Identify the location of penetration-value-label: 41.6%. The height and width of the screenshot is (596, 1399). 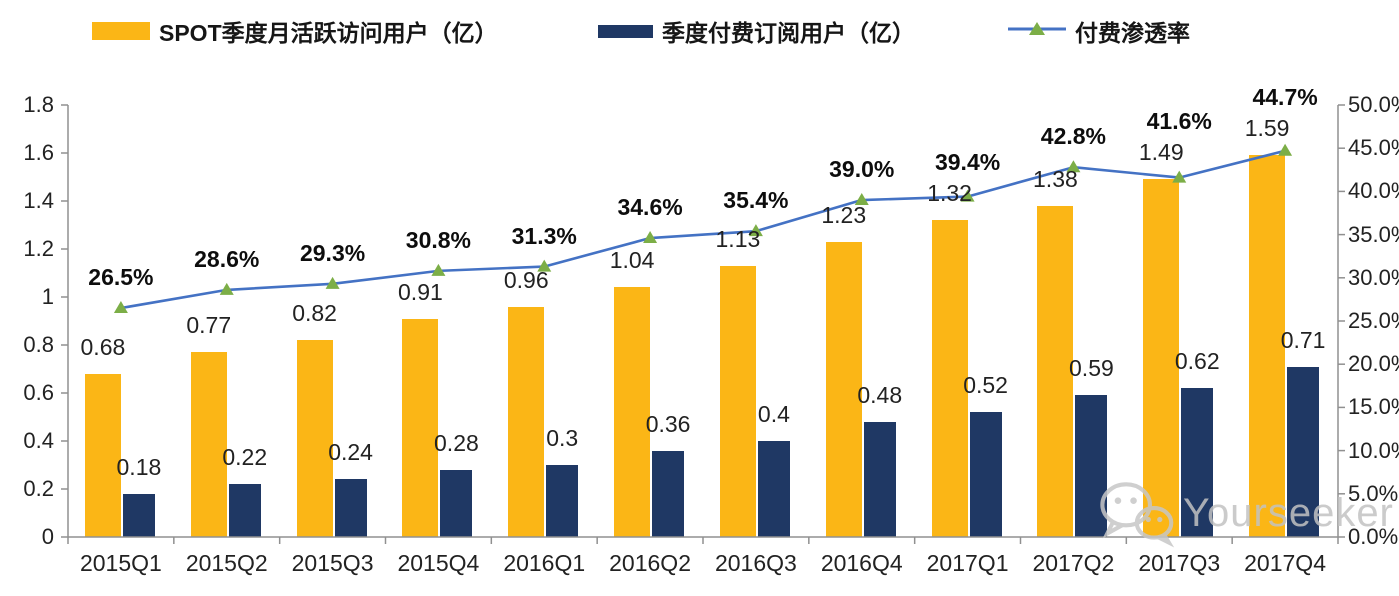
(1179, 121).